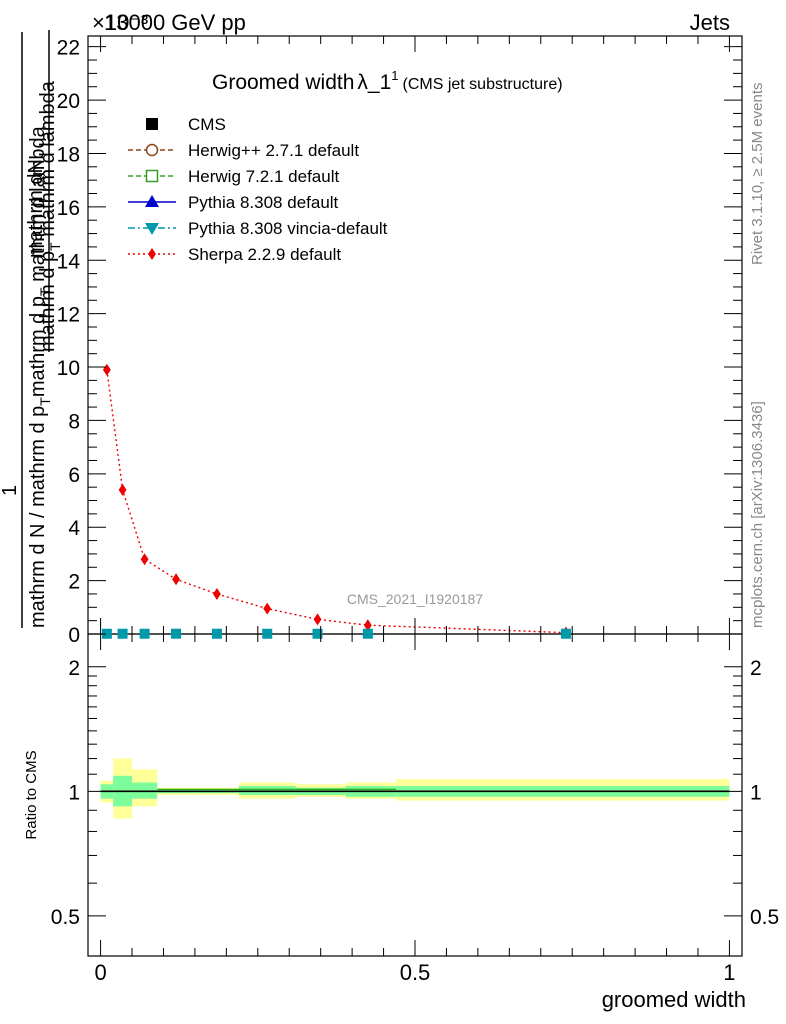 The width and height of the screenshot is (786, 1024). I want to click on legend-label: Sherpa 2.2.9 default, so click(264, 254).